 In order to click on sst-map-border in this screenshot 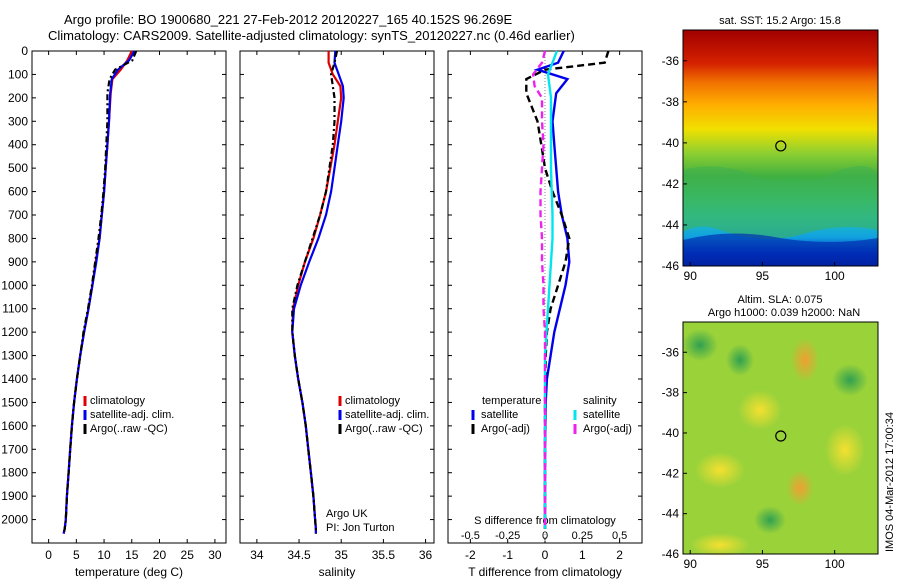, I will do `click(780, 148)`.